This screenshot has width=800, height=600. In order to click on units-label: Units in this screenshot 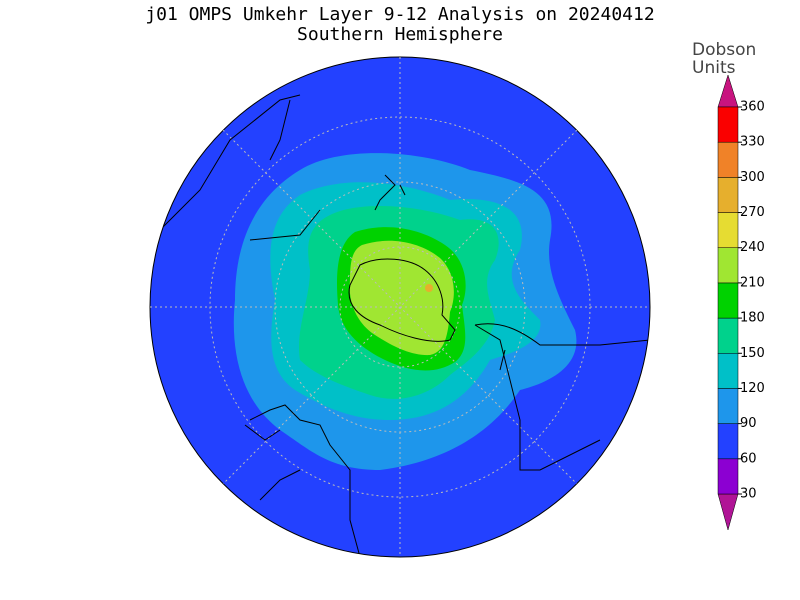, I will do `click(714, 68)`.